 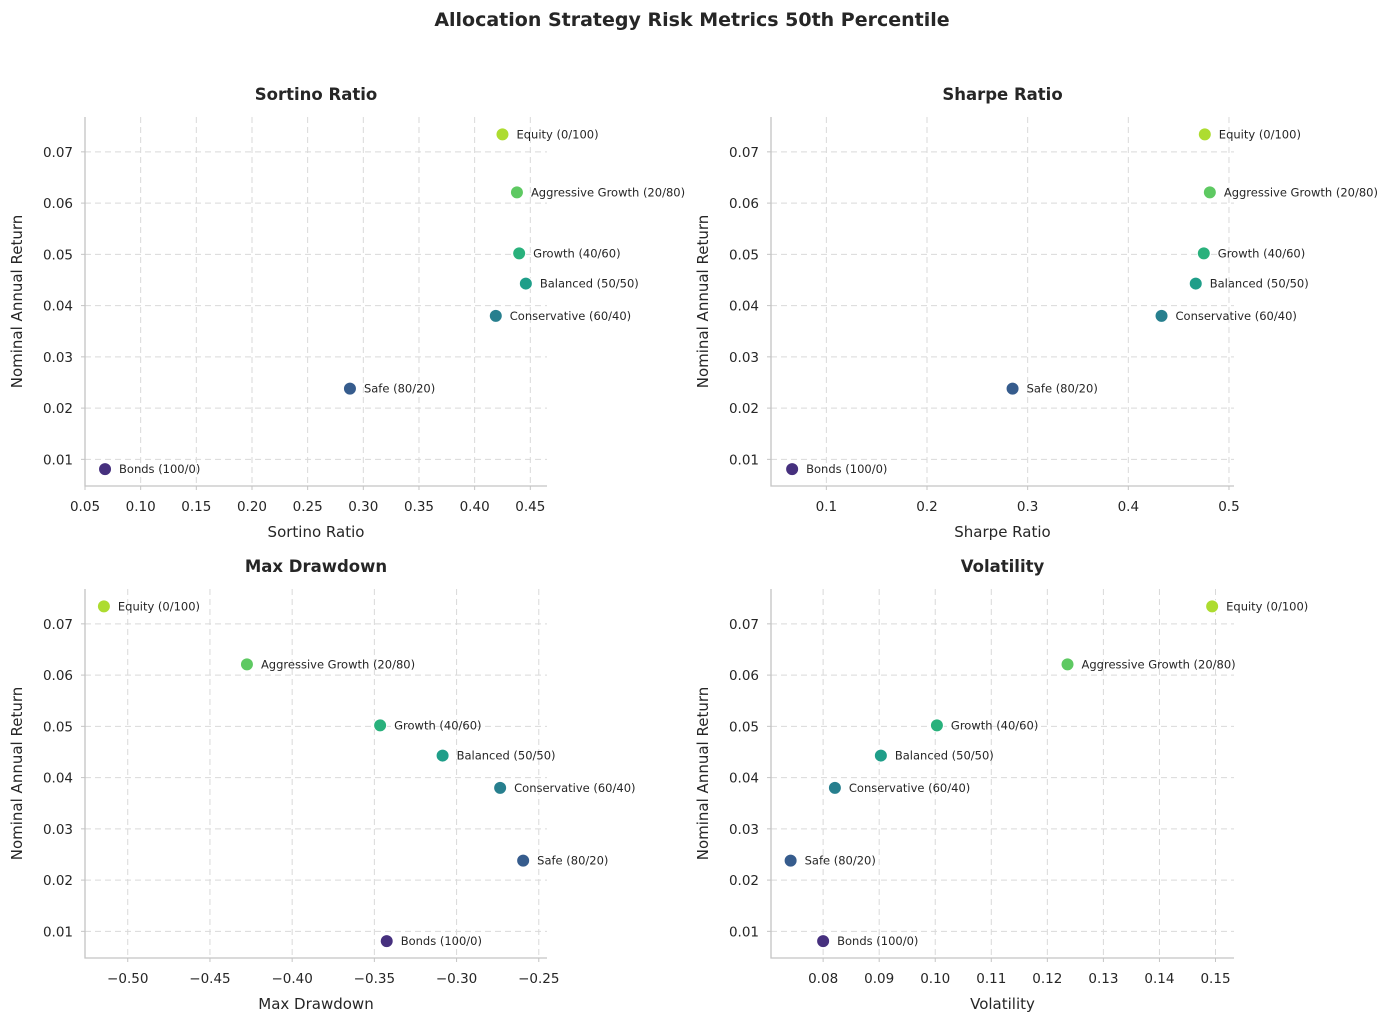 What do you see at coordinates (991, 979) in the screenshot?
I see `x-tick-label: 0.11` at bounding box center [991, 979].